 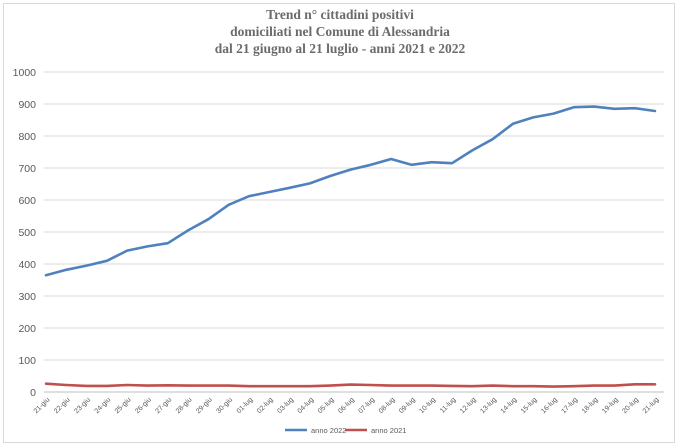 What do you see at coordinates (163, 405) in the screenshot?
I see `x-tick-label: 27-giu` at bounding box center [163, 405].